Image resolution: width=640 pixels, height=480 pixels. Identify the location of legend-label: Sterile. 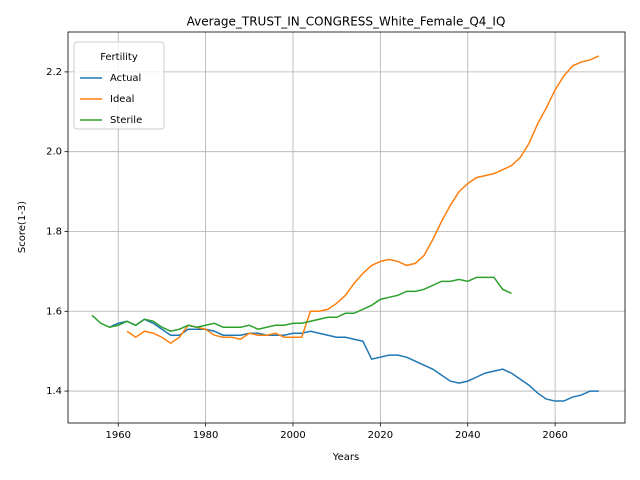
(126, 120).